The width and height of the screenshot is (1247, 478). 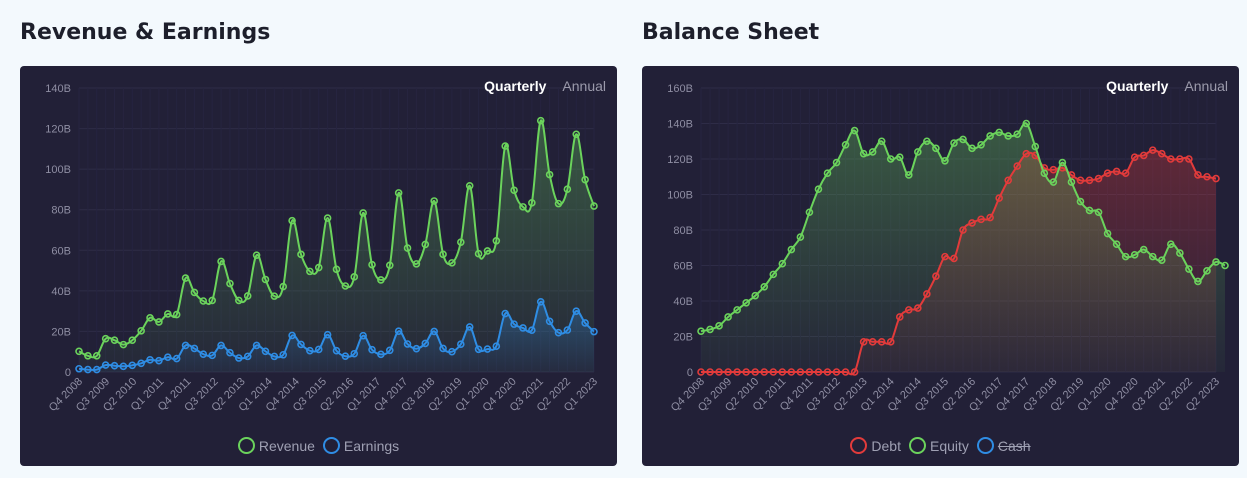 What do you see at coordinates (515, 86) in the screenshot?
I see `revenue-quarterly-tab: Quarterly` at bounding box center [515, 86].